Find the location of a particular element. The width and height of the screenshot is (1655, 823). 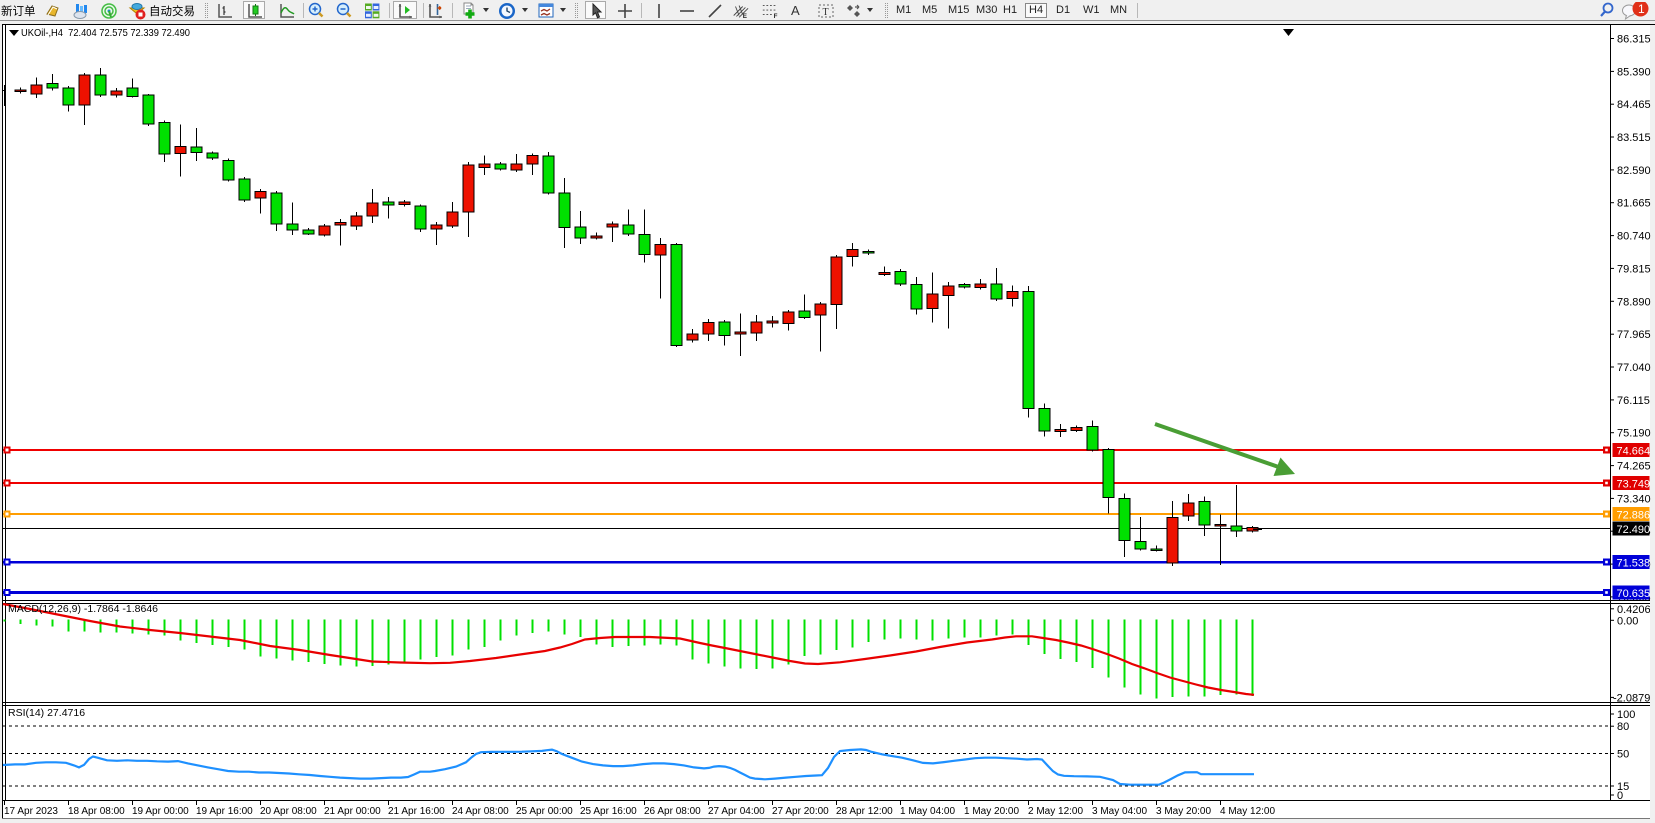

svg-text: 80 is located at coordinates (1623, 727).